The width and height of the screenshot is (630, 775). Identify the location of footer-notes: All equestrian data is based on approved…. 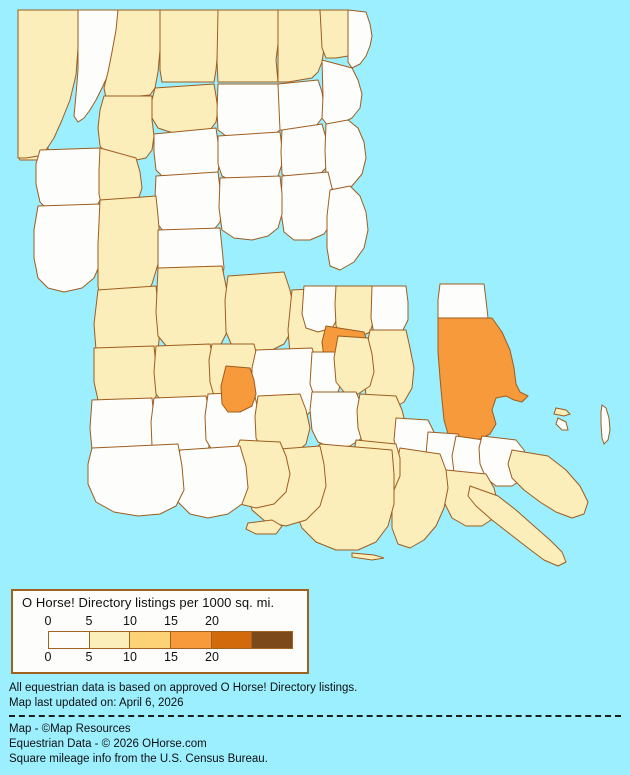
(315, 694).